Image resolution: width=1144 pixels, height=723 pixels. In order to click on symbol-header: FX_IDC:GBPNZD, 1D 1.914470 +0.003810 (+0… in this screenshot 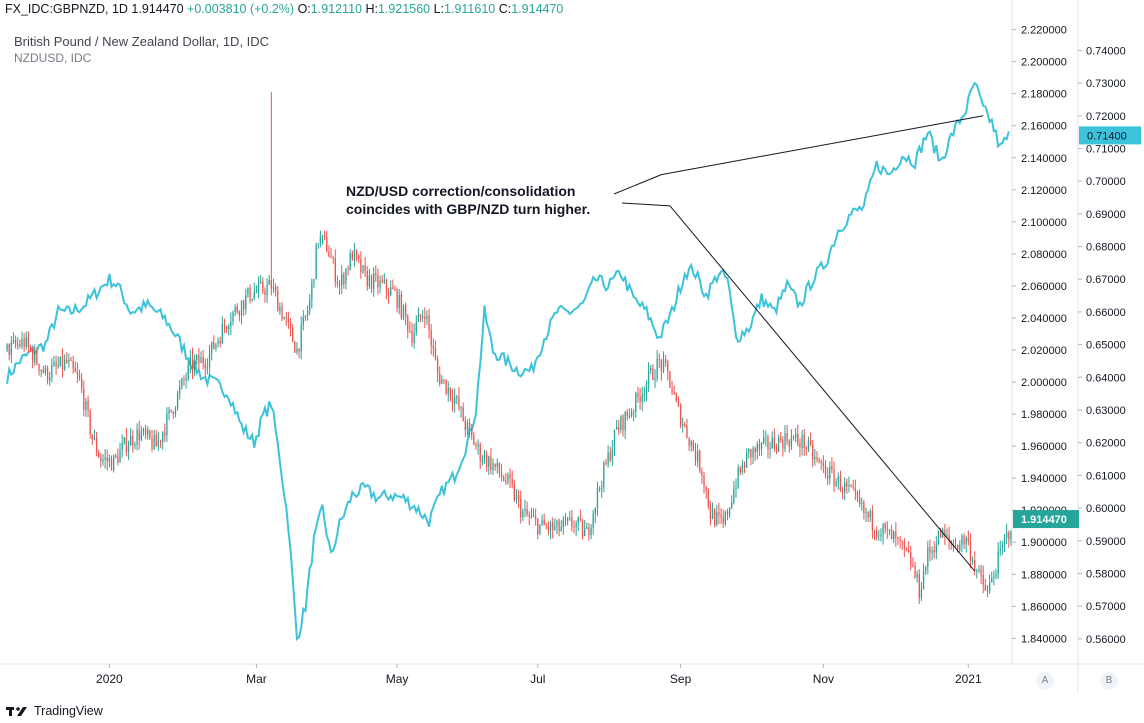, I will do `click(284, 9)`.